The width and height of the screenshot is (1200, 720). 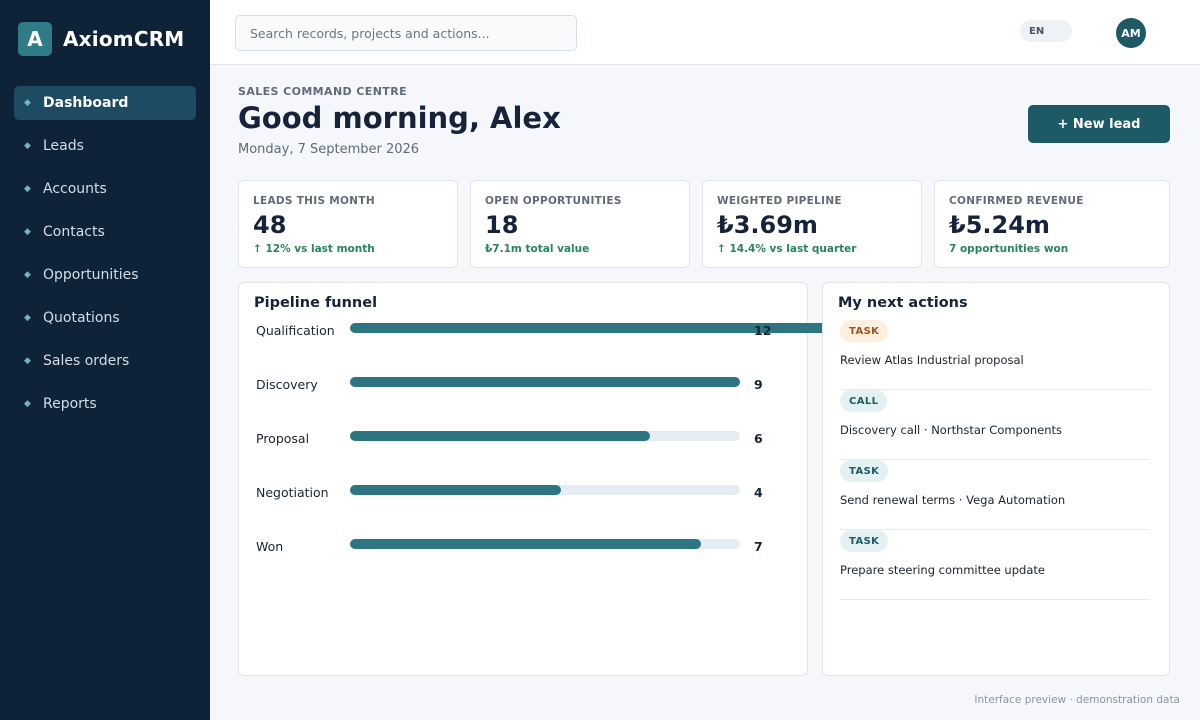 I want to click on language-switch: EN, so click(x=1046, y=31).